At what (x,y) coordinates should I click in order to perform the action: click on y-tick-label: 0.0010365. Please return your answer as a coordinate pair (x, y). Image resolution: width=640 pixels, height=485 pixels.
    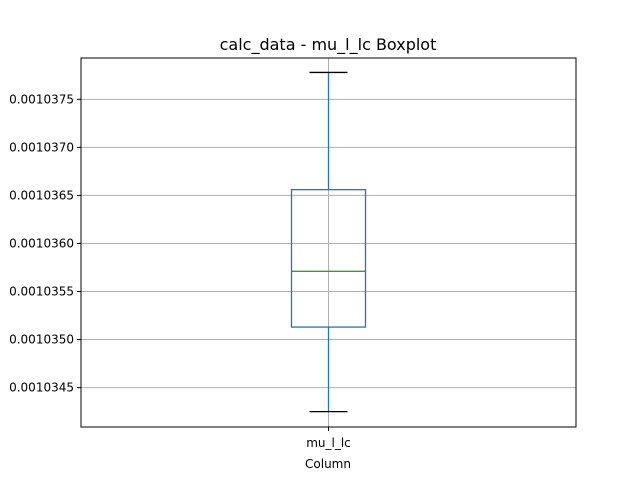
    Looking at the image, I should click on (41, 195).